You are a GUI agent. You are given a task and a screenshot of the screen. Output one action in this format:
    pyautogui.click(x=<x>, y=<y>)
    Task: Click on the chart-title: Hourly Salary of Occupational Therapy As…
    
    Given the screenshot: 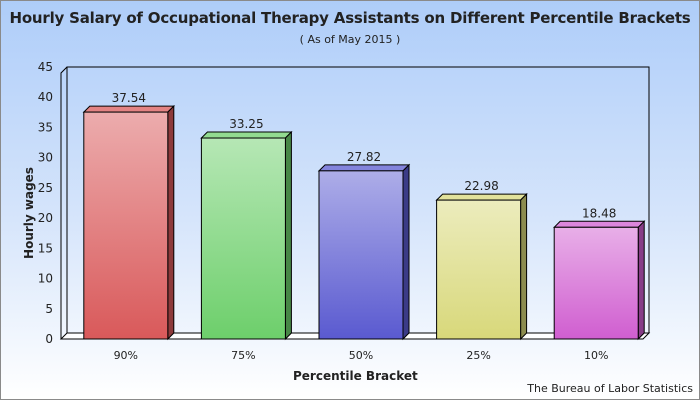 What is the action you would take?
    pyautogui.click(x=350, y=18)
    